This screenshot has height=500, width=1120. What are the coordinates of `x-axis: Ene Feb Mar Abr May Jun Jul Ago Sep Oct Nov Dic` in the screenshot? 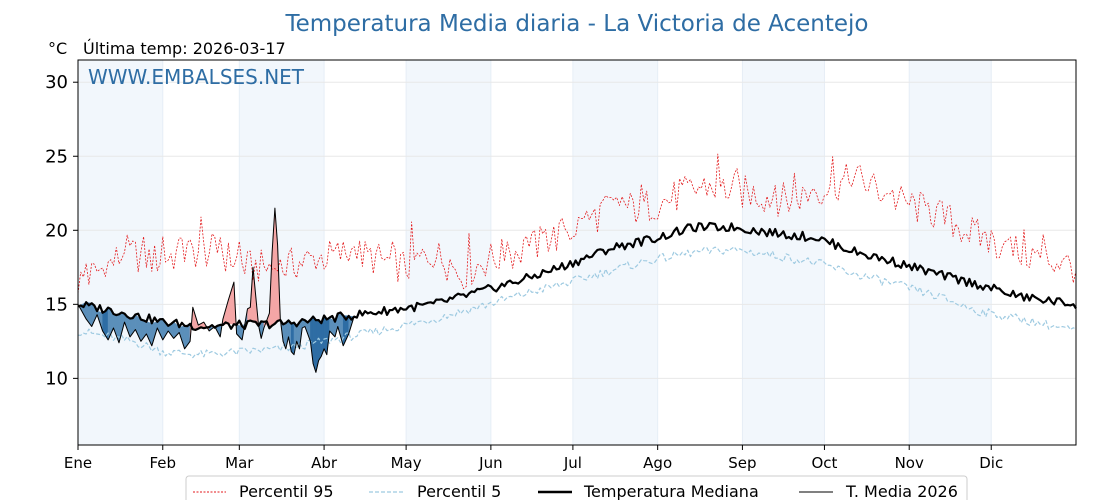 It's located at (533, 458).